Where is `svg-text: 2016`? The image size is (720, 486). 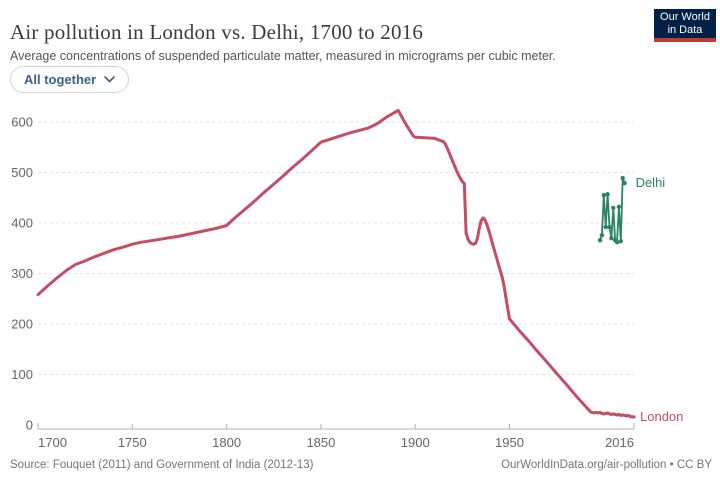 svg-text: 2016 is located at coordinates (619, 442).